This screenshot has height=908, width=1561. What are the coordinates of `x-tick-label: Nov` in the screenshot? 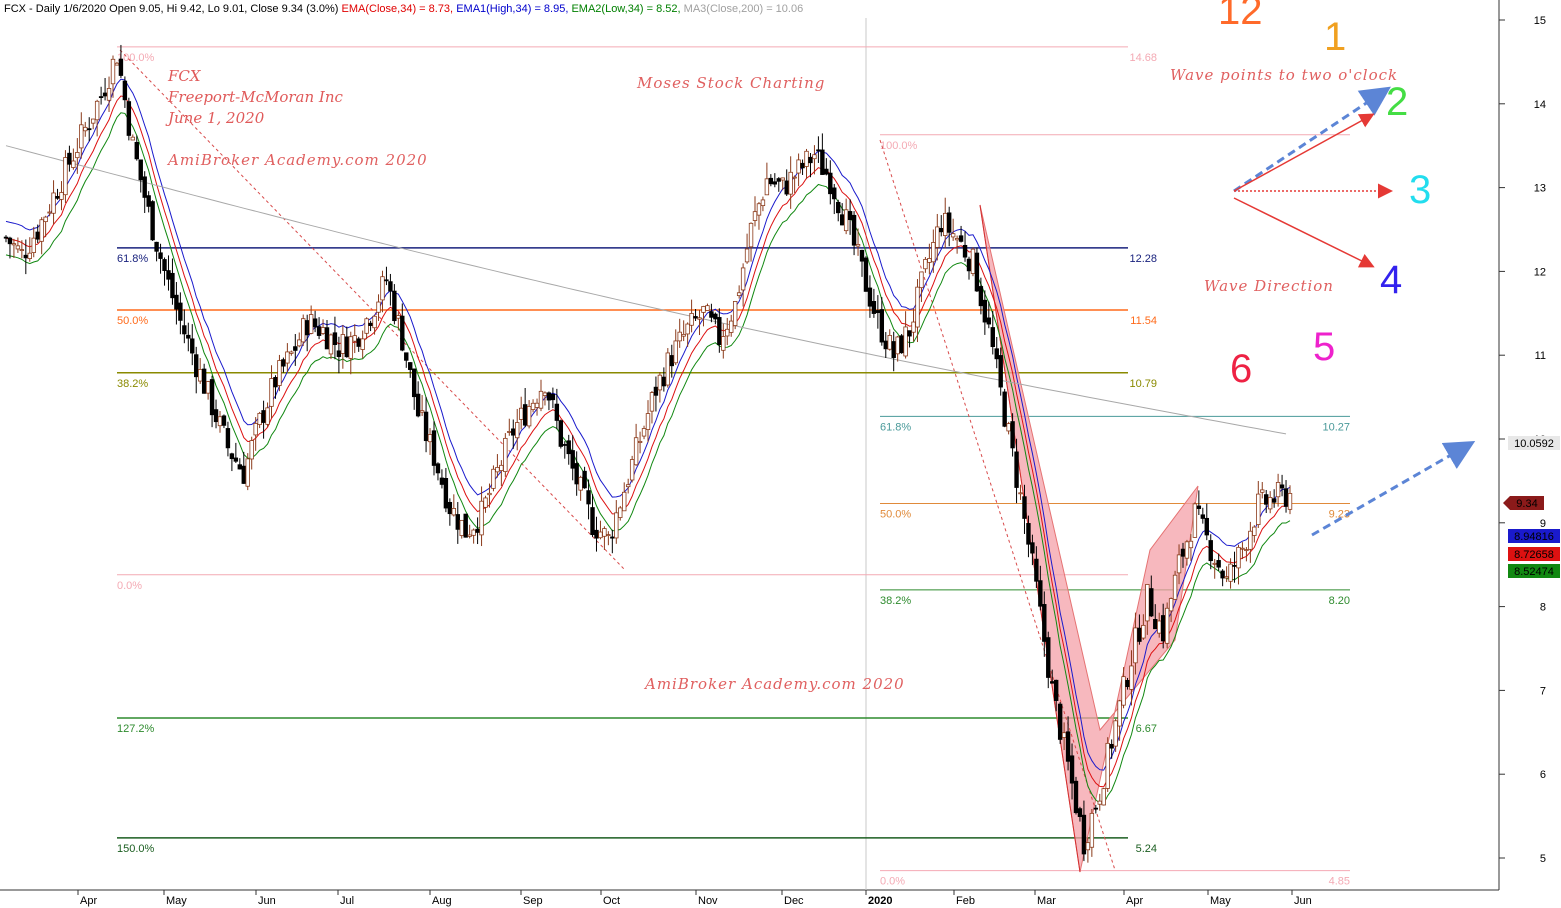 It's located at (708, 901).